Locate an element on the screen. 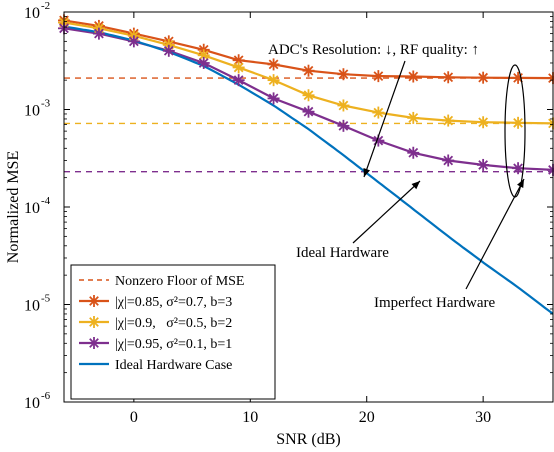 The width and height of the screenshot is (554, 452). legend-floor-label: Nonzero Floor of MSE is located at coordinates (180, 281).